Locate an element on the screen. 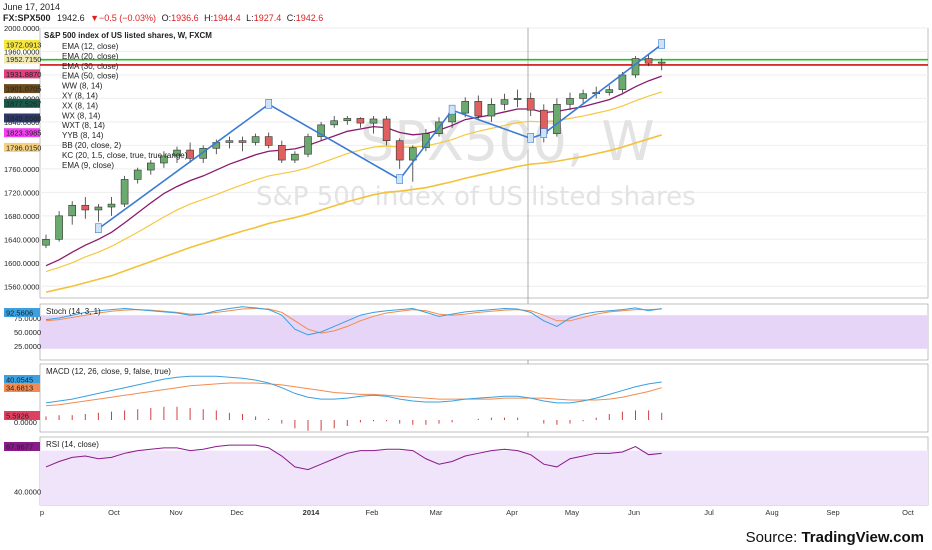  legend-item: WX (8, 14) is located at coordinates (81, 115).